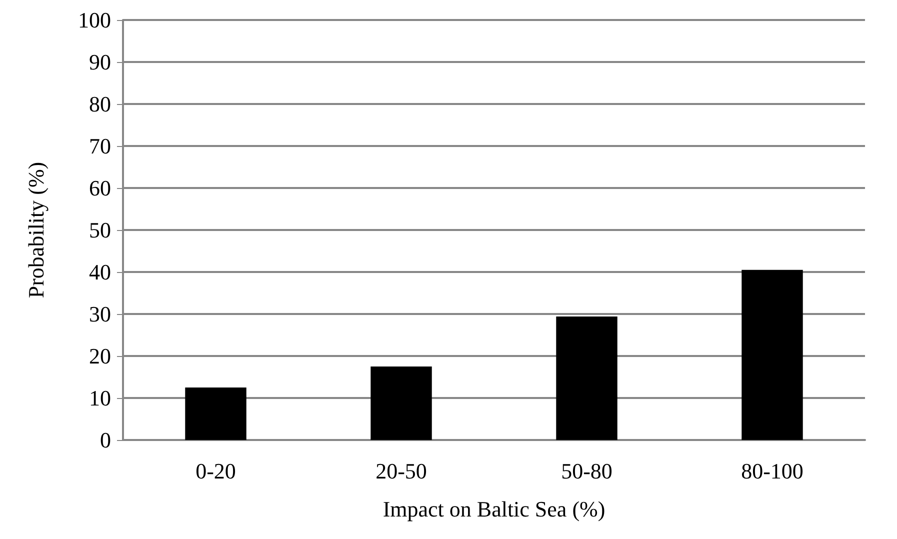  Describe the element at coordinates (494, 509) in the screenshot. I see `x-axis-title: Impact on Baltic Sea (%)` at that location.